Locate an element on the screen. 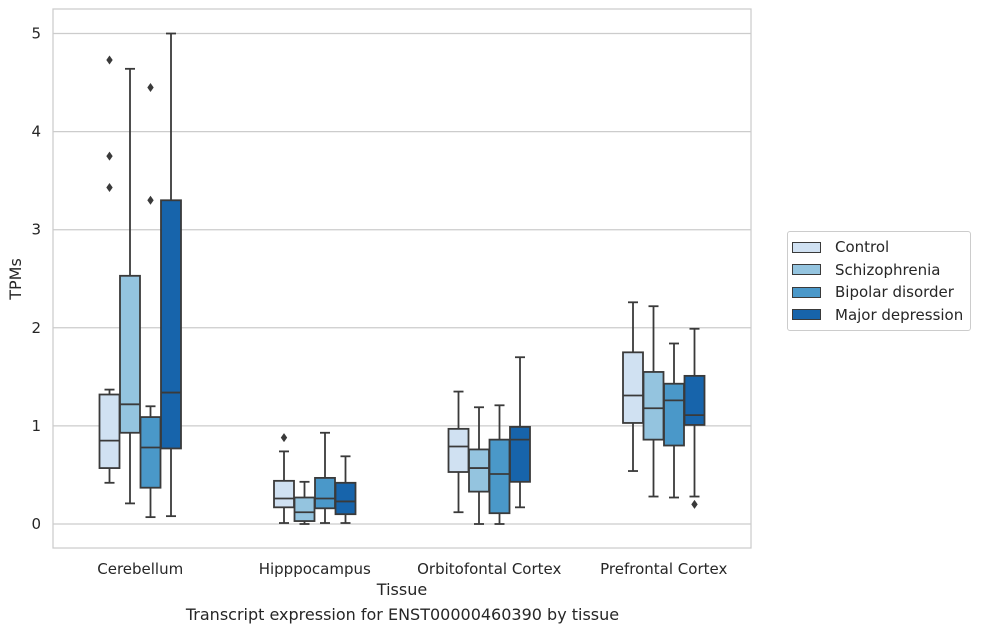  legend-item: Control is located at coordinates (879, 247).